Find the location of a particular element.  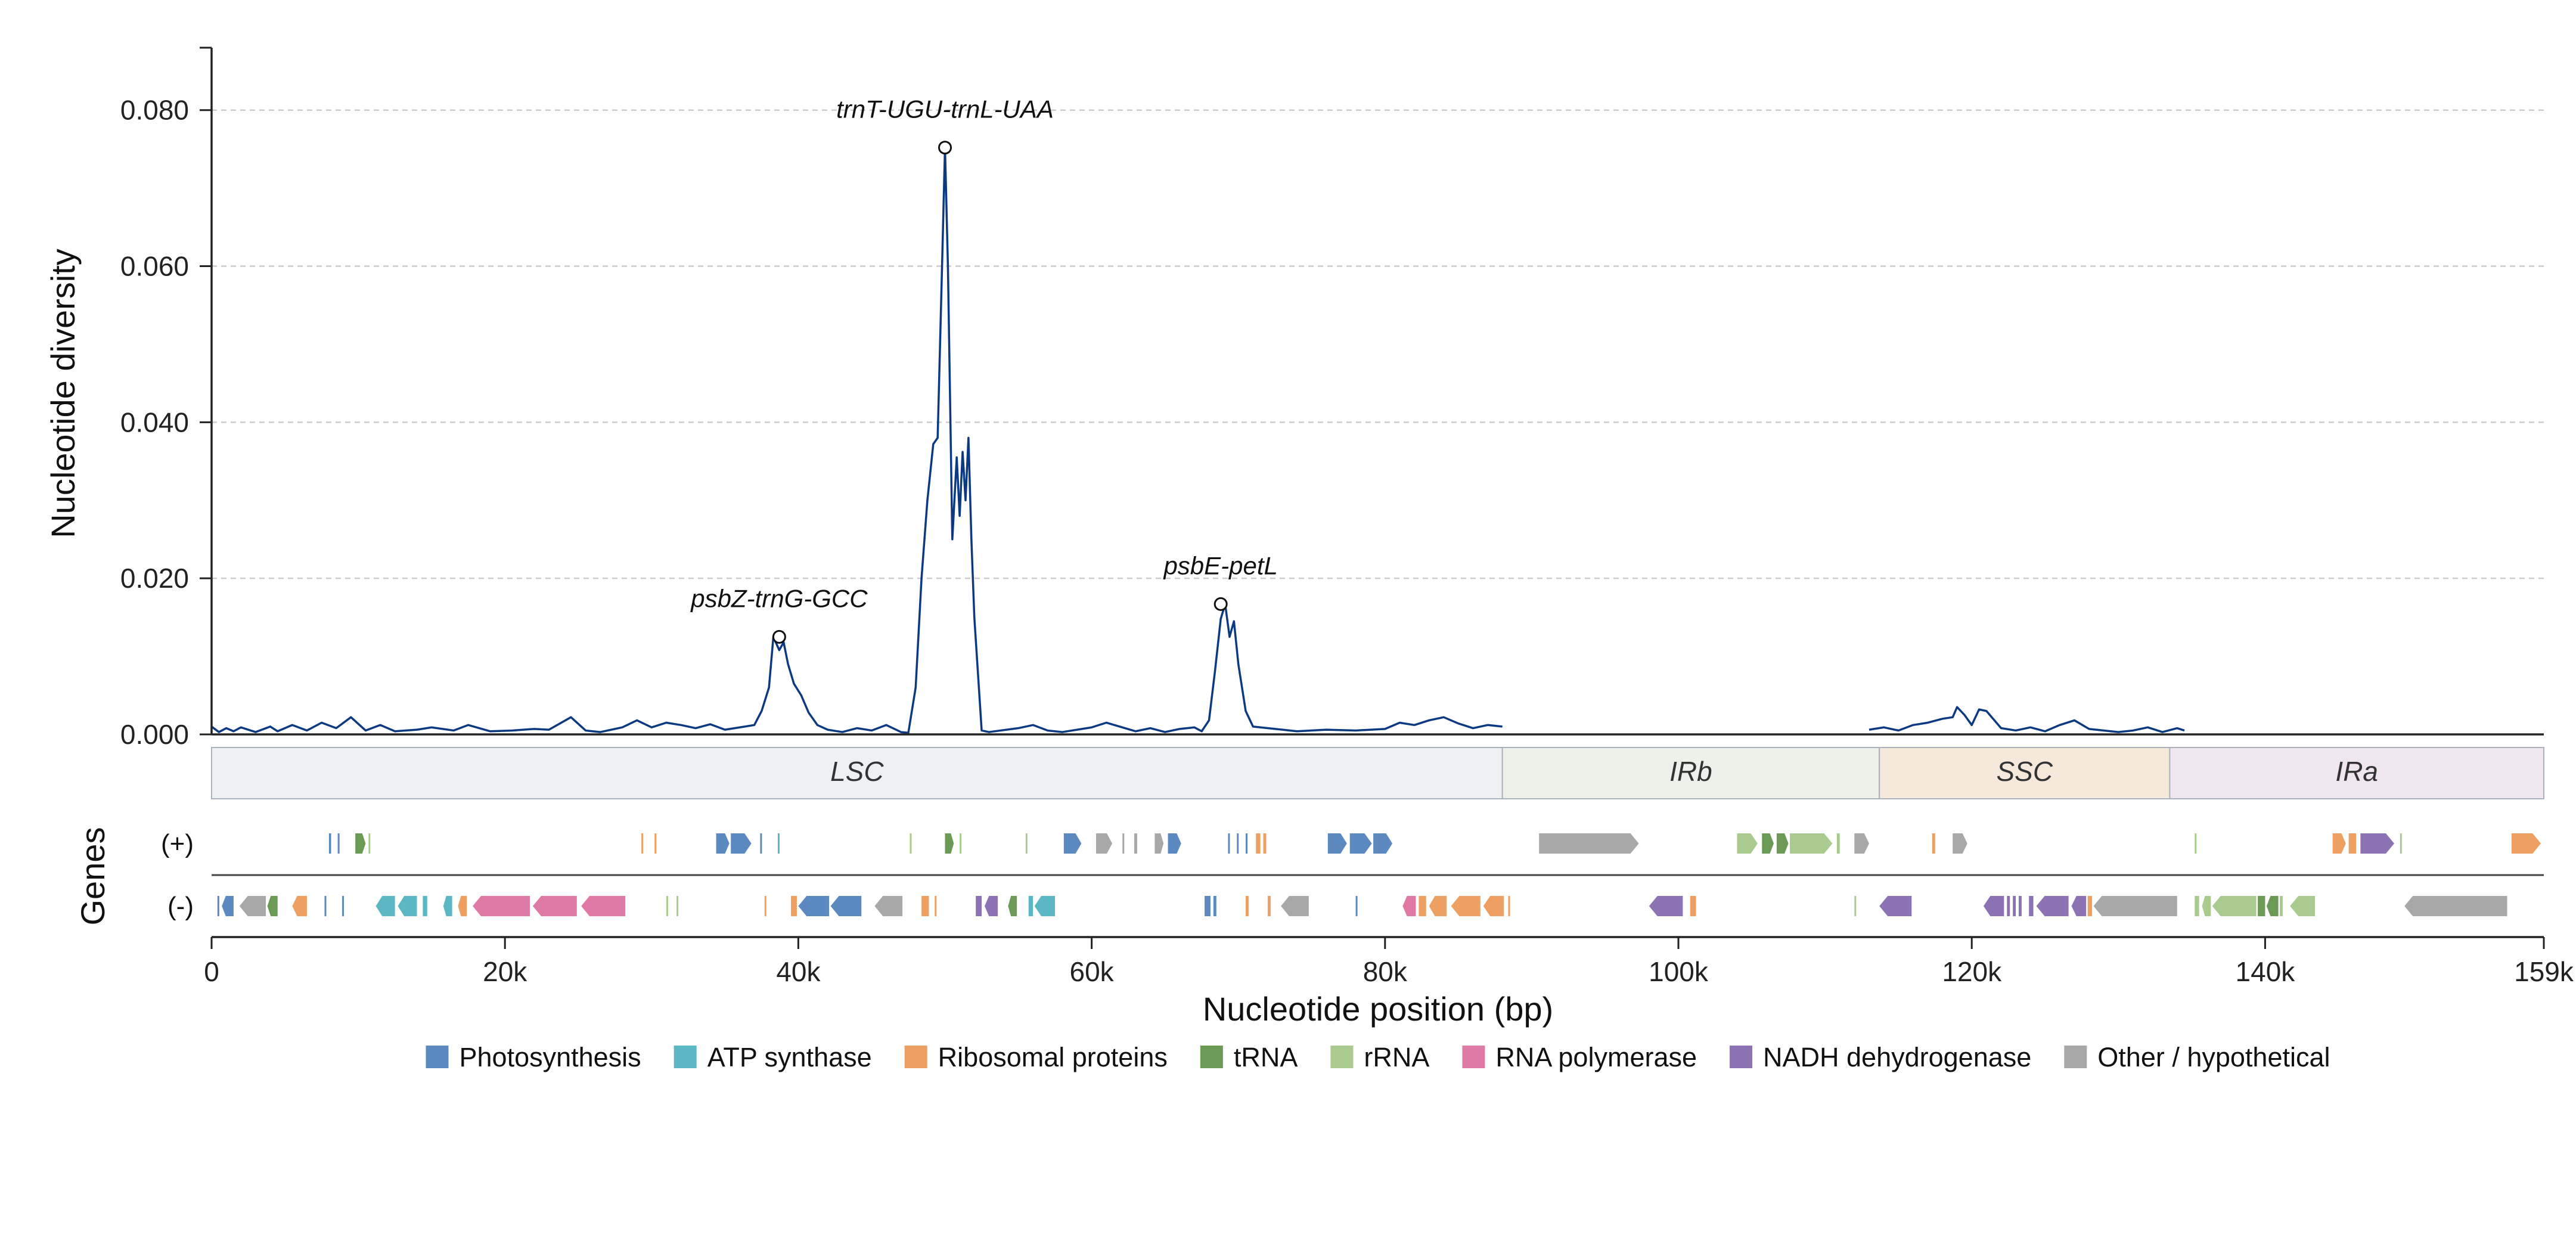

x-tick-label: 60k is located at coordinates (1093, 971).